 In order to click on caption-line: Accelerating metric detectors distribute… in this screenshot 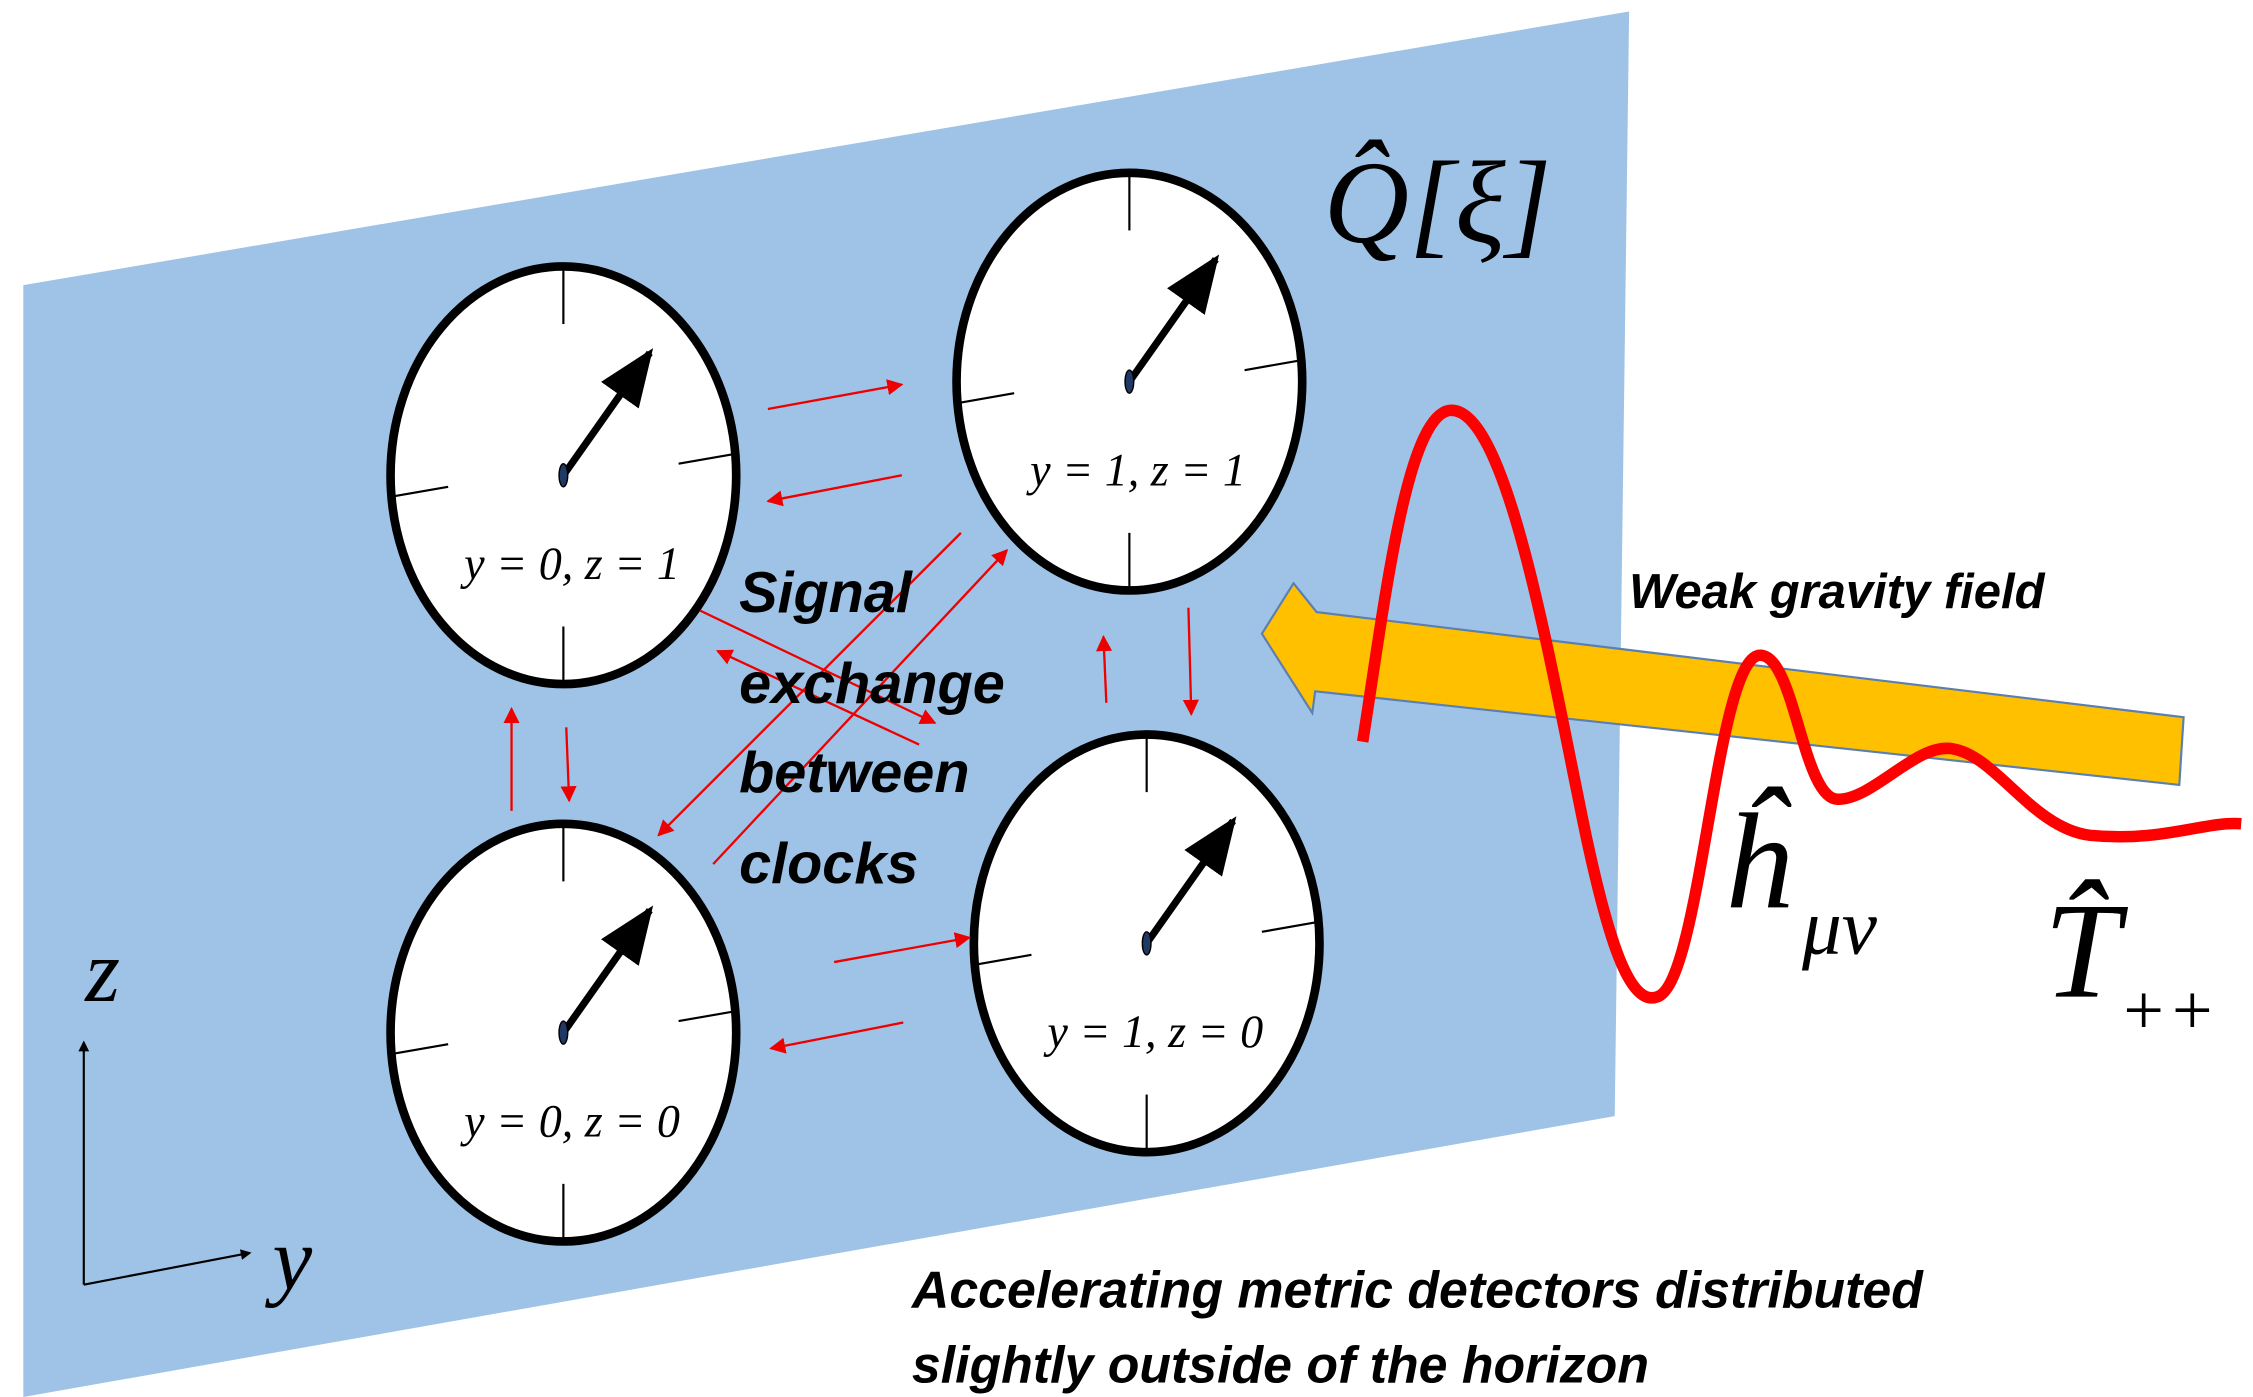, I will do `click(1417, 1290)`.